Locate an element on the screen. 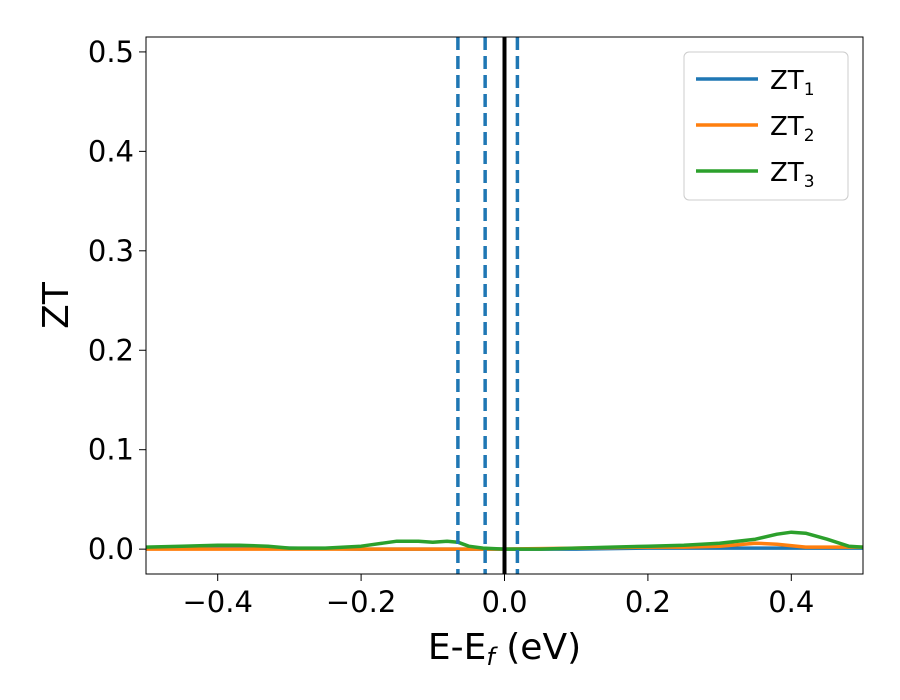 This screenshot has width=900, height=700. legend: ZT1 ZT2 ZT3 is located at coordinates (766, 126).